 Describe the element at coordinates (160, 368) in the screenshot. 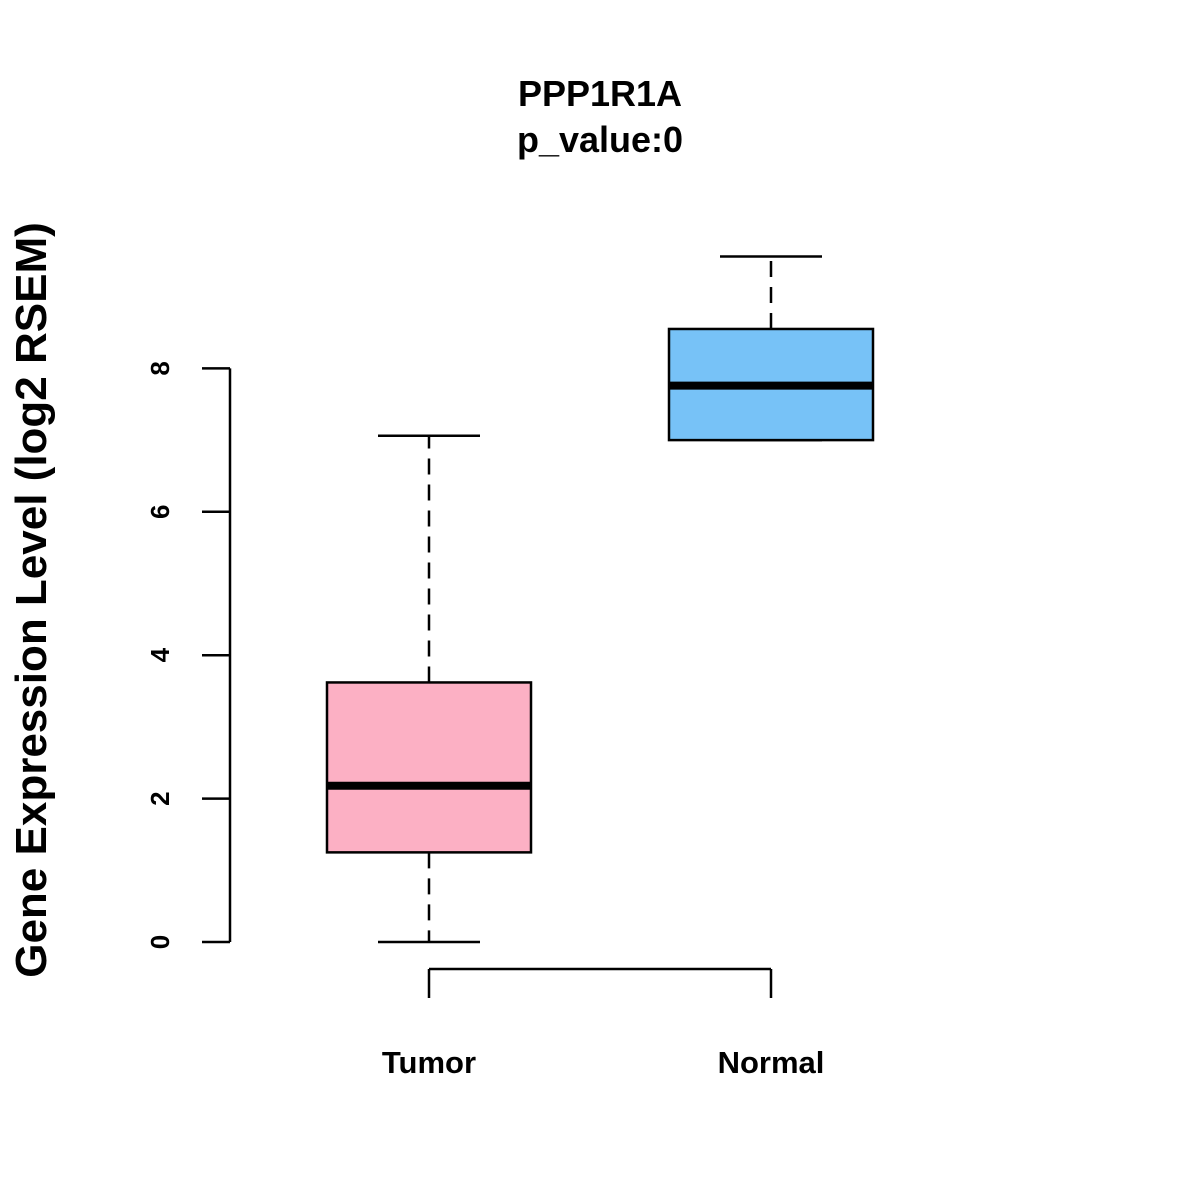

I see `y-tick-label: 8` at that location.